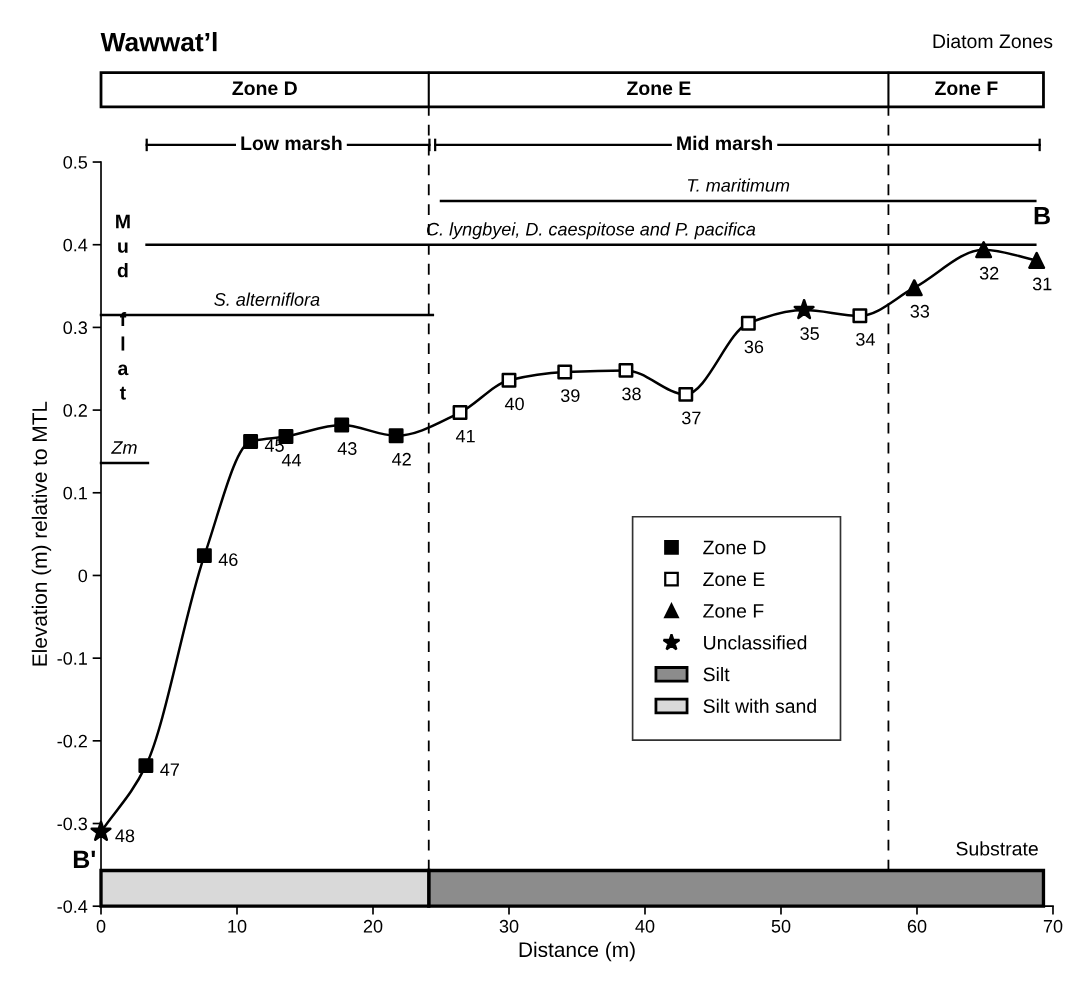 This screenshot has width=1070, height=985. I want to click on y-tick-label: 0.4, so click(75, 245).